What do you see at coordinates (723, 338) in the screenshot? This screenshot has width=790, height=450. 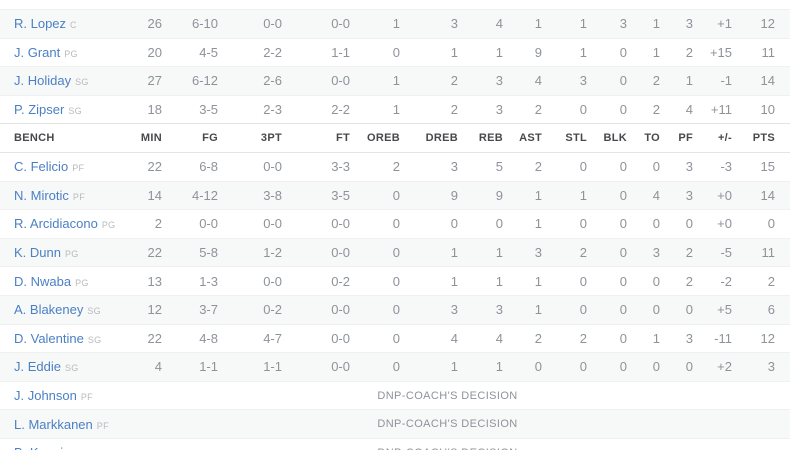 I see `stat-value: -11` at bounding box center [723, 338].